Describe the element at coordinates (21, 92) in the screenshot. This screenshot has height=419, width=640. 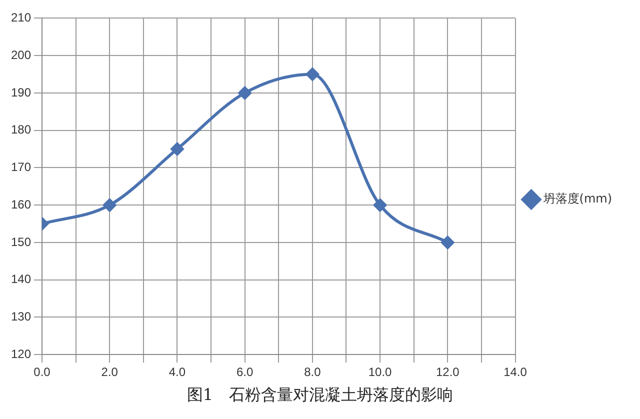
I see `y-tick-label: 190` at that location.